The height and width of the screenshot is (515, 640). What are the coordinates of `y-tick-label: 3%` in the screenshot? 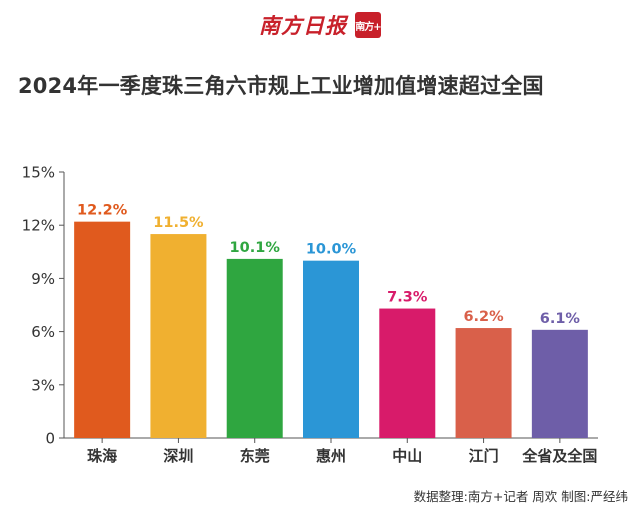 It's located at (43, 385).